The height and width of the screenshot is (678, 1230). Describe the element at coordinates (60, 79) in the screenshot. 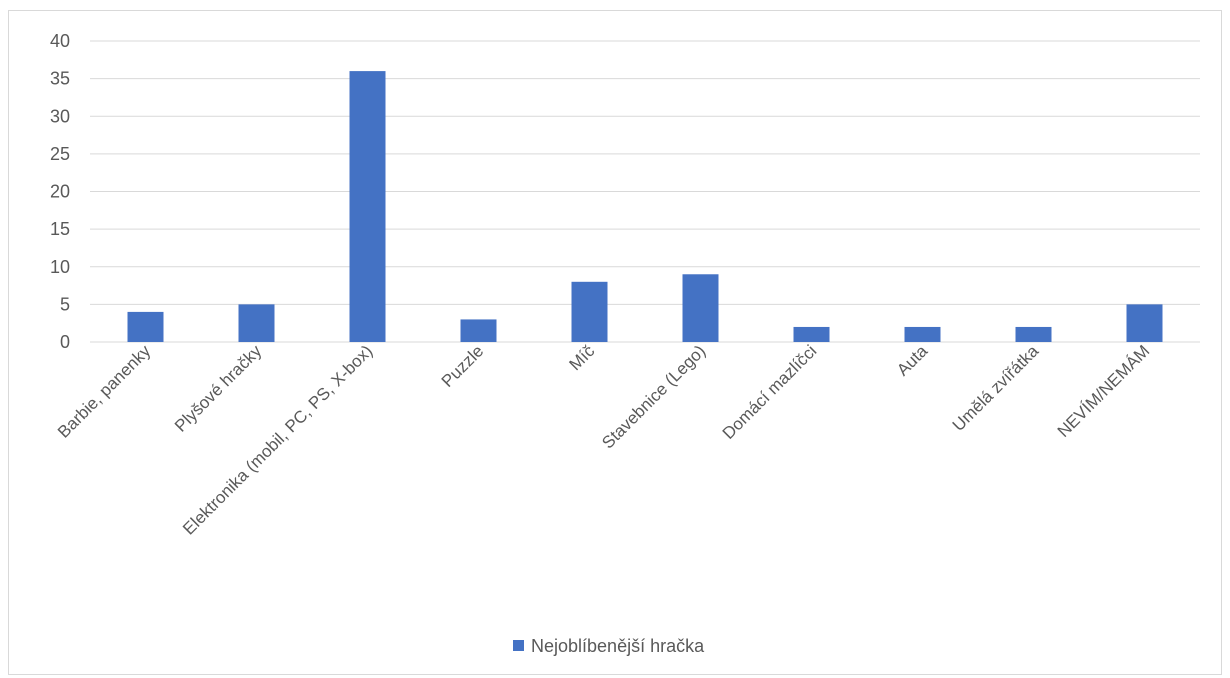

I see `y-tick-label: 35` at that location.